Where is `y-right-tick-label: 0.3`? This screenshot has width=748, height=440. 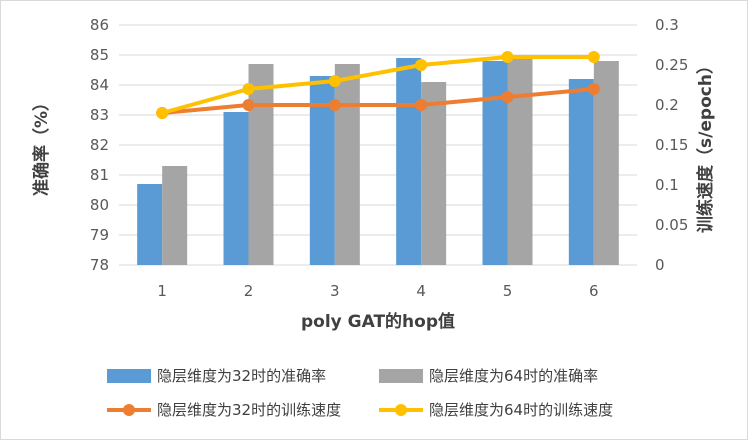
y-right-tick-label: 0.3 is located at coordinates (667, 25).